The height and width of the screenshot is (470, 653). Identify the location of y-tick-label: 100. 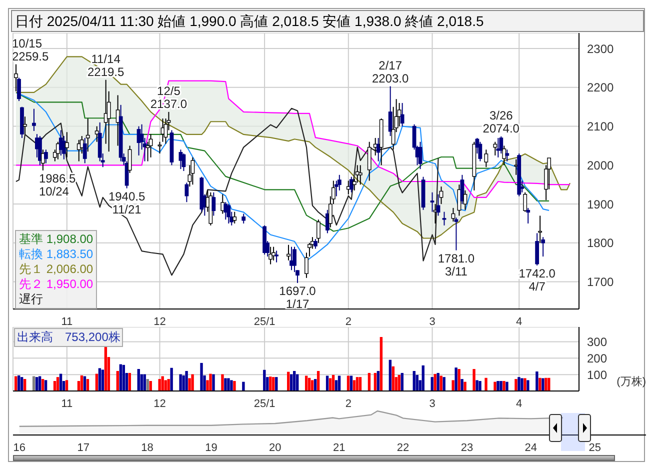
(597, 375).